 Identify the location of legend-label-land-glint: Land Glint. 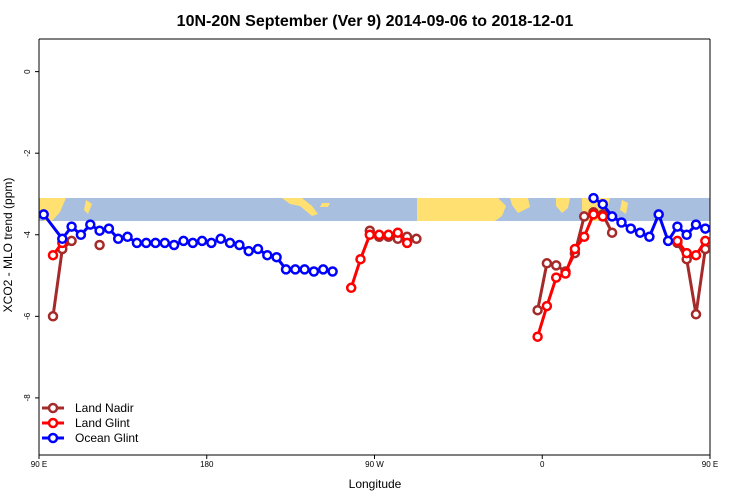
(102, 423).